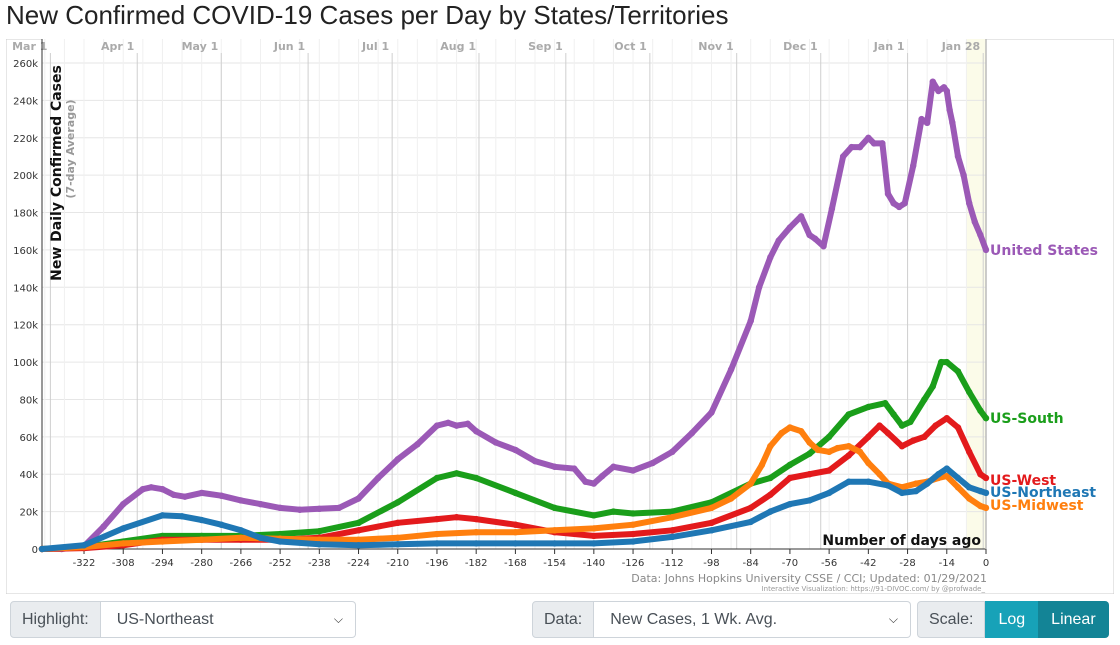 Image resolution: width=1120 pixels, height=645 pixels. What do you see at coordinates (280, 563) in the screenshot?
I see `x-tick-label: -252` at bounding box center [280, 563].